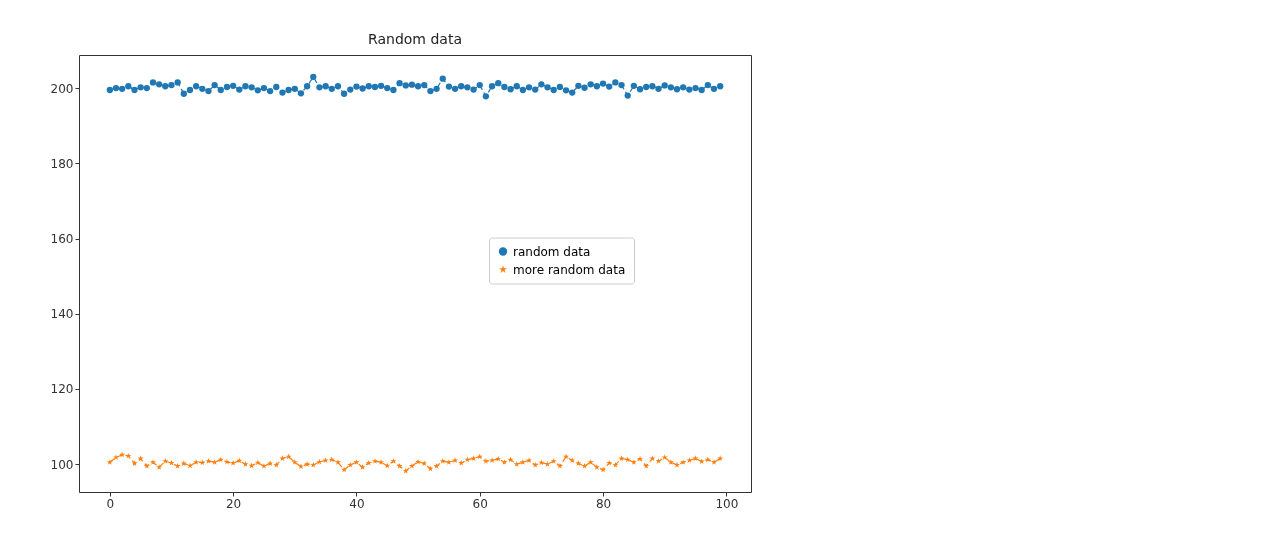  What do you see at coordinates (110, 503) in the screenshot?
I see `x-tick-label: 0` at bounding box center [110, 503].